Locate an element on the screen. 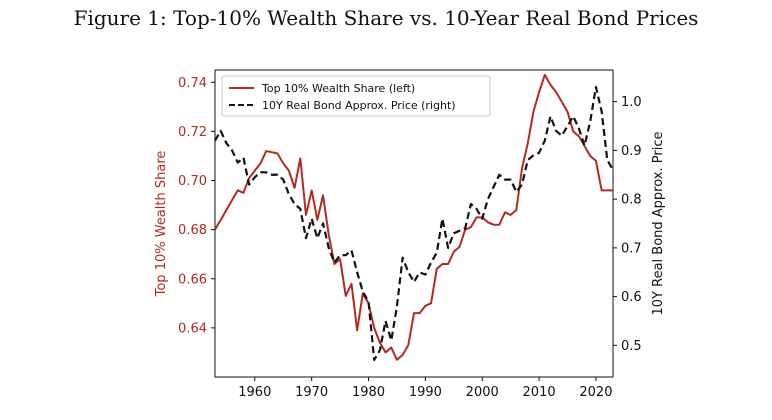 The height and width of the screenshot is (420, 772). x-tick-label: 2010 is located at coordinates (539, 392).